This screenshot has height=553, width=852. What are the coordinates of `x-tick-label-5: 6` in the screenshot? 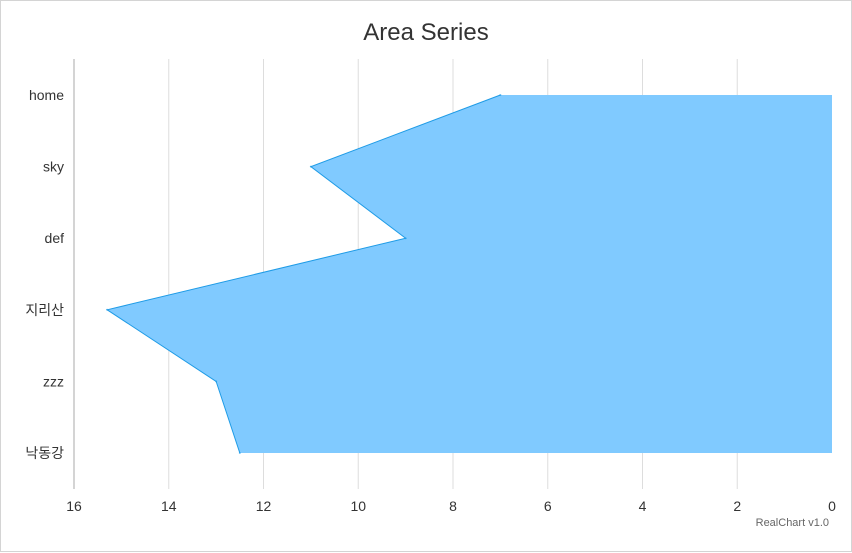 It's located at (548, 506).